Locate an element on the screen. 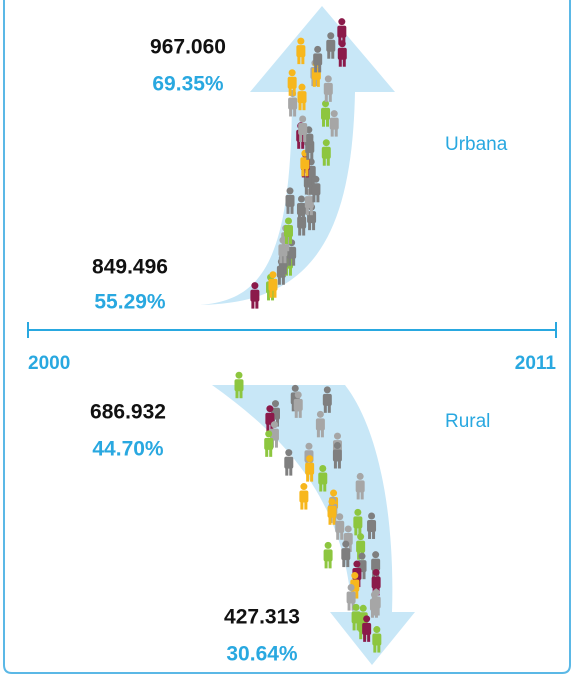  urban-end-percent: 69.35% is located at coordinates (188, 84).